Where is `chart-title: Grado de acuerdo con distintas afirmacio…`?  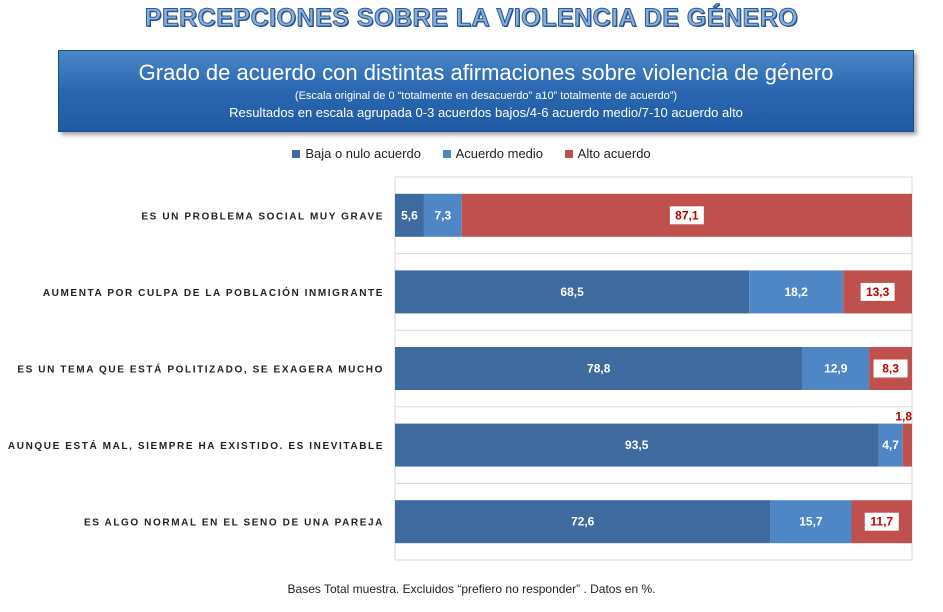
chart-title: Grado de acuerdo con distintas afirmacio… is located at coordinates (486, 72).